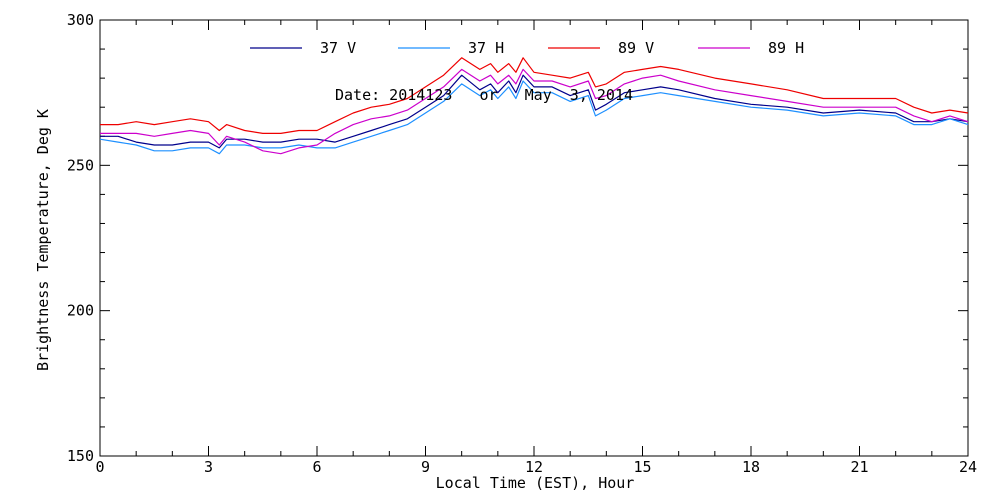 The image size is (1000, 500). What do you see at coordinates (642, 467) in the screenshot?
I see `x-tick-label: 15` at bounding box center [642, 467].